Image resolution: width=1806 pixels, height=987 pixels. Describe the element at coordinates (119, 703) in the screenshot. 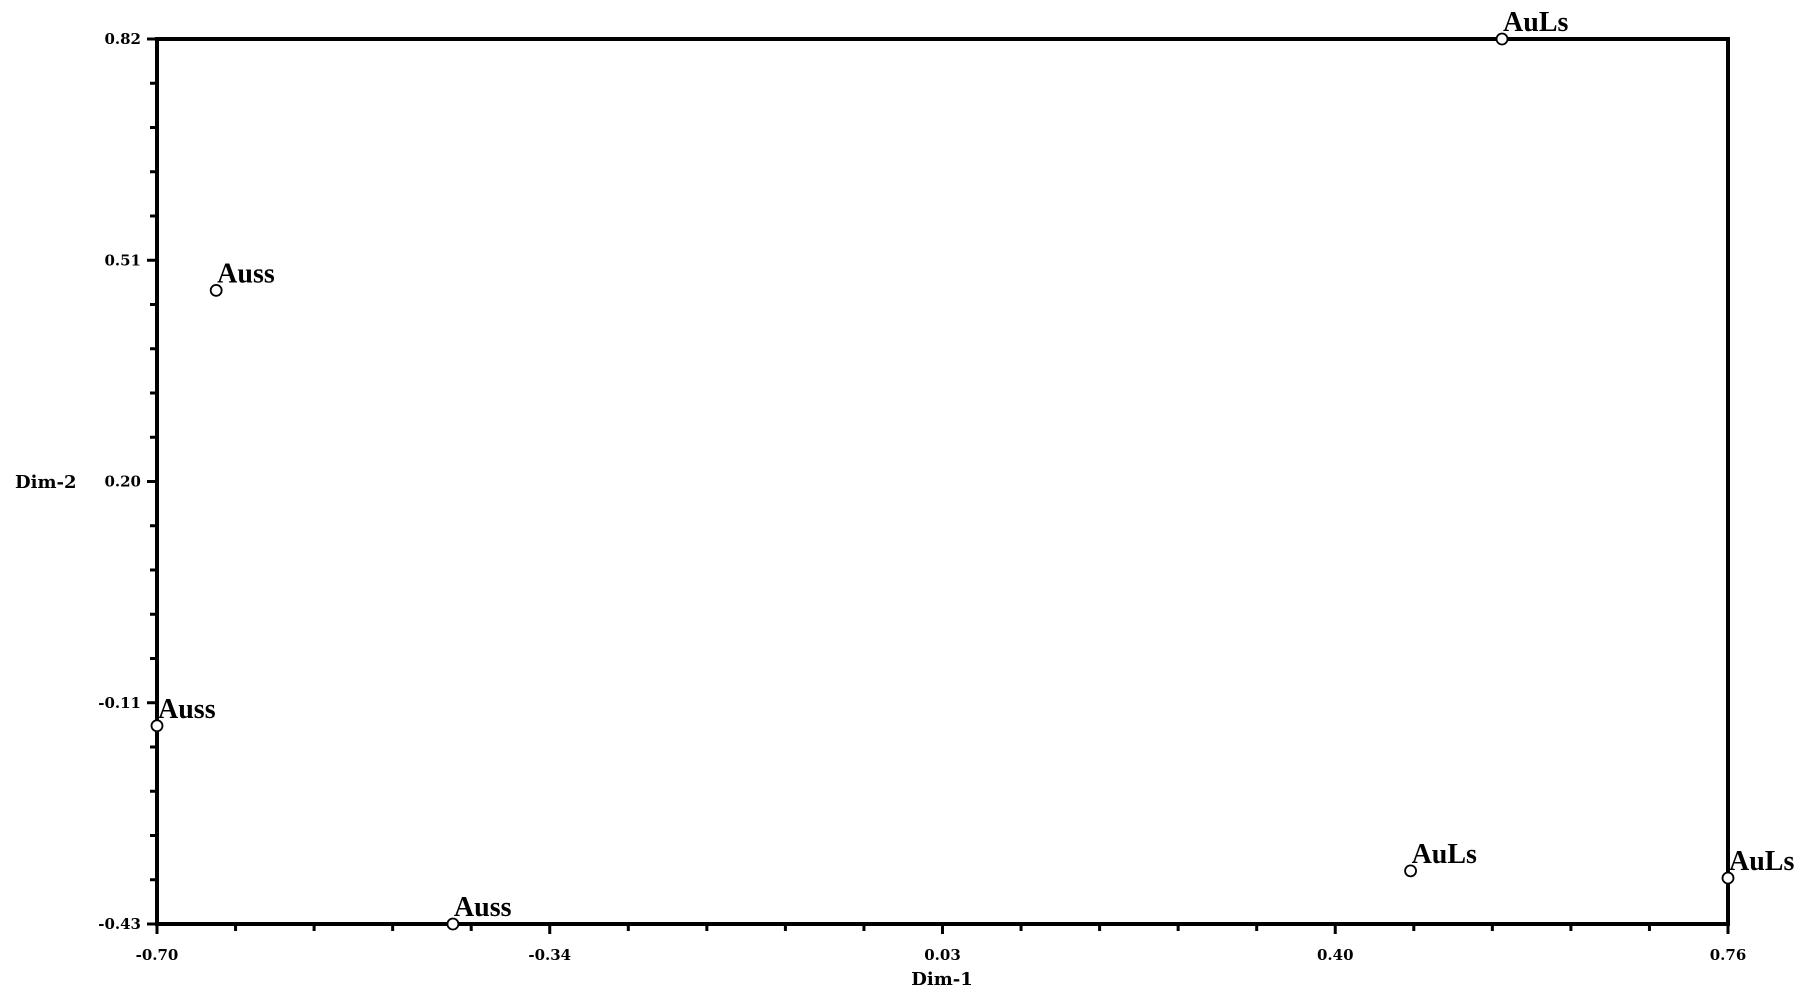

I see `y-tick-label: -0.11` at that location.